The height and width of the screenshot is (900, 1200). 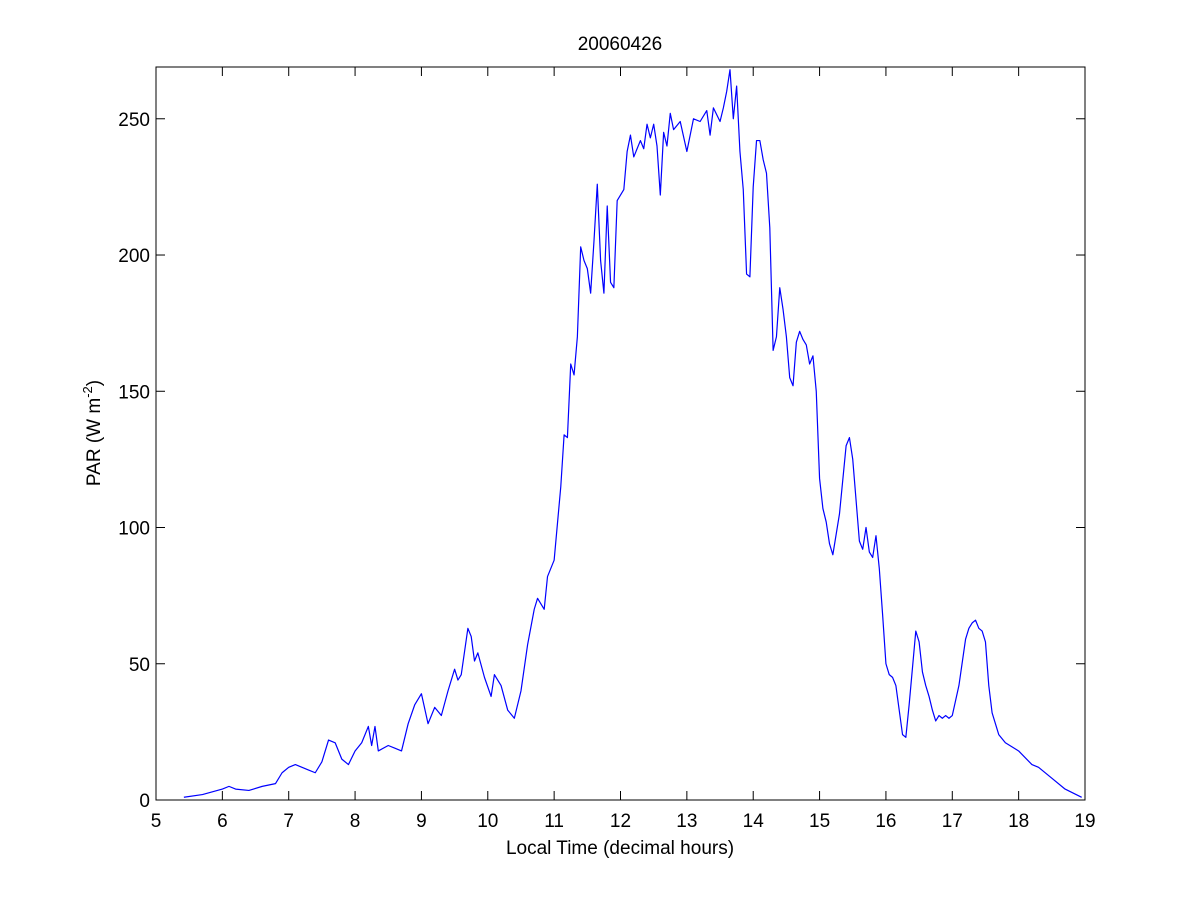 What do you see at coordinates (620, 848) in the screenshot?
I see `x-axis-label: Local Time (decimal hours)` at bounding box center [620, 848].